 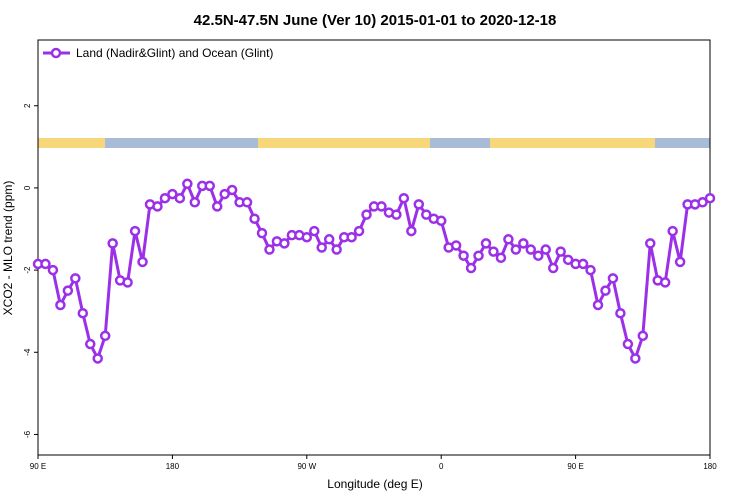 I want to click on y-axis-label: XCO2 - MLO trend (ppm), so click(x=8, y=248).